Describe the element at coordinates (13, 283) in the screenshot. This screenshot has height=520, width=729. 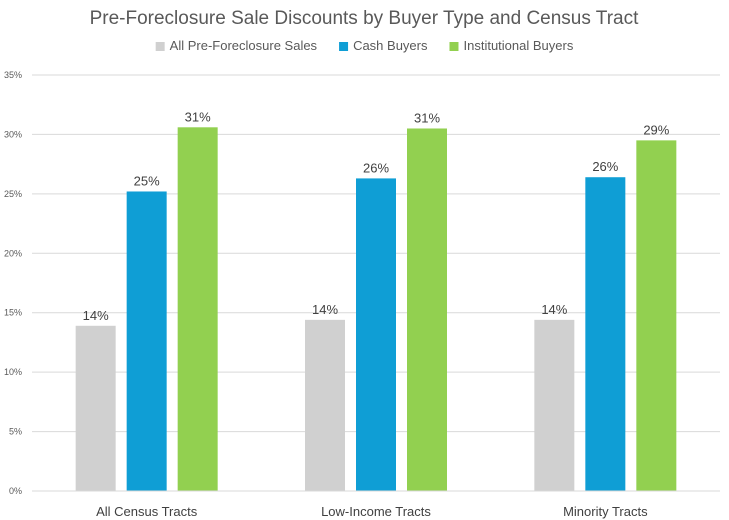
I see `y-axis: 0% 5% 10% 15% 20% 25% 30% 35%` at that location.